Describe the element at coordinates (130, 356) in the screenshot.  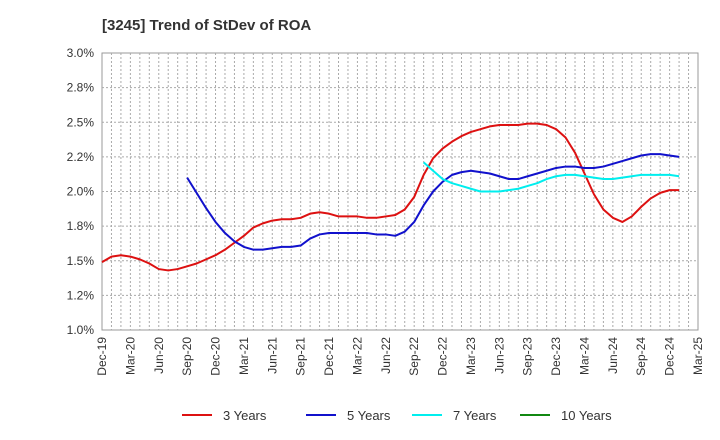
I see `x-tick-label: Mar-20` at that location.